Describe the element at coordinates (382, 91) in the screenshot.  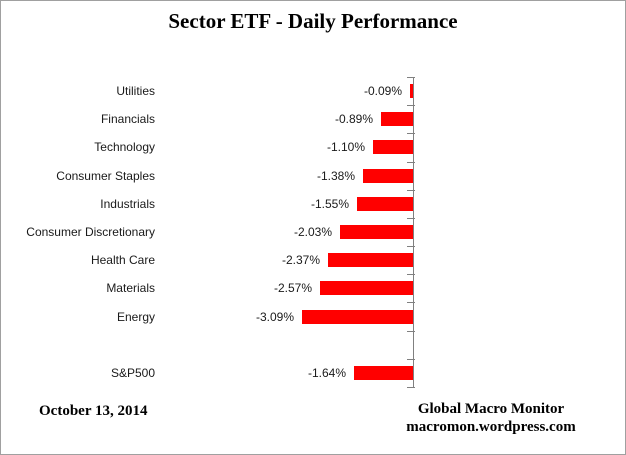
I see `value-label: -0.09%` at that location.